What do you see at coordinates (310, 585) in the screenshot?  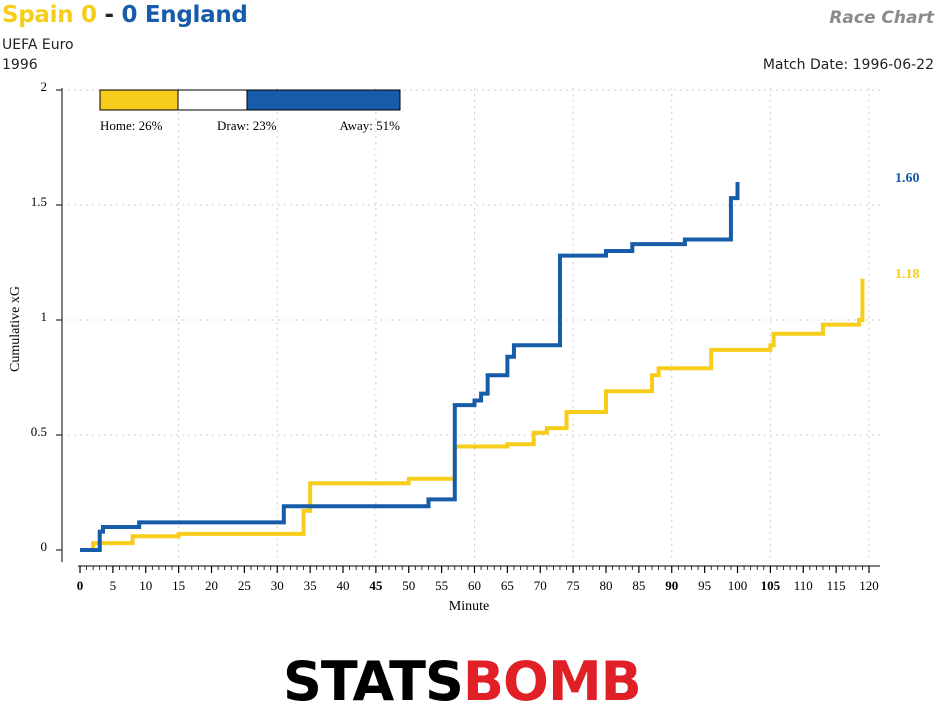 I see `x-tick-label: 35` at bounding box center [310, 585].